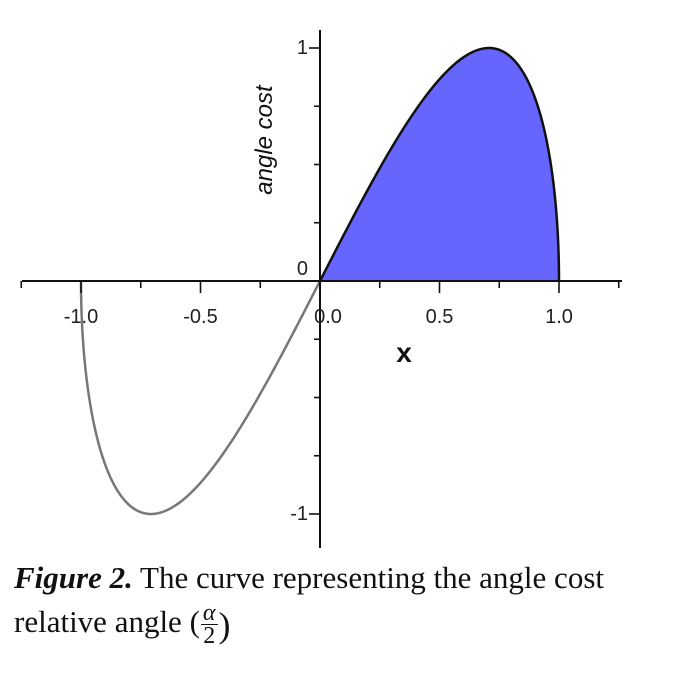 Image resolution: width=699 pixels, height=676 pixels. What do you see at coordinates (302, 48) in the screenshot?
I see `y-tick-label: 1` at bounding box center [302, 48].